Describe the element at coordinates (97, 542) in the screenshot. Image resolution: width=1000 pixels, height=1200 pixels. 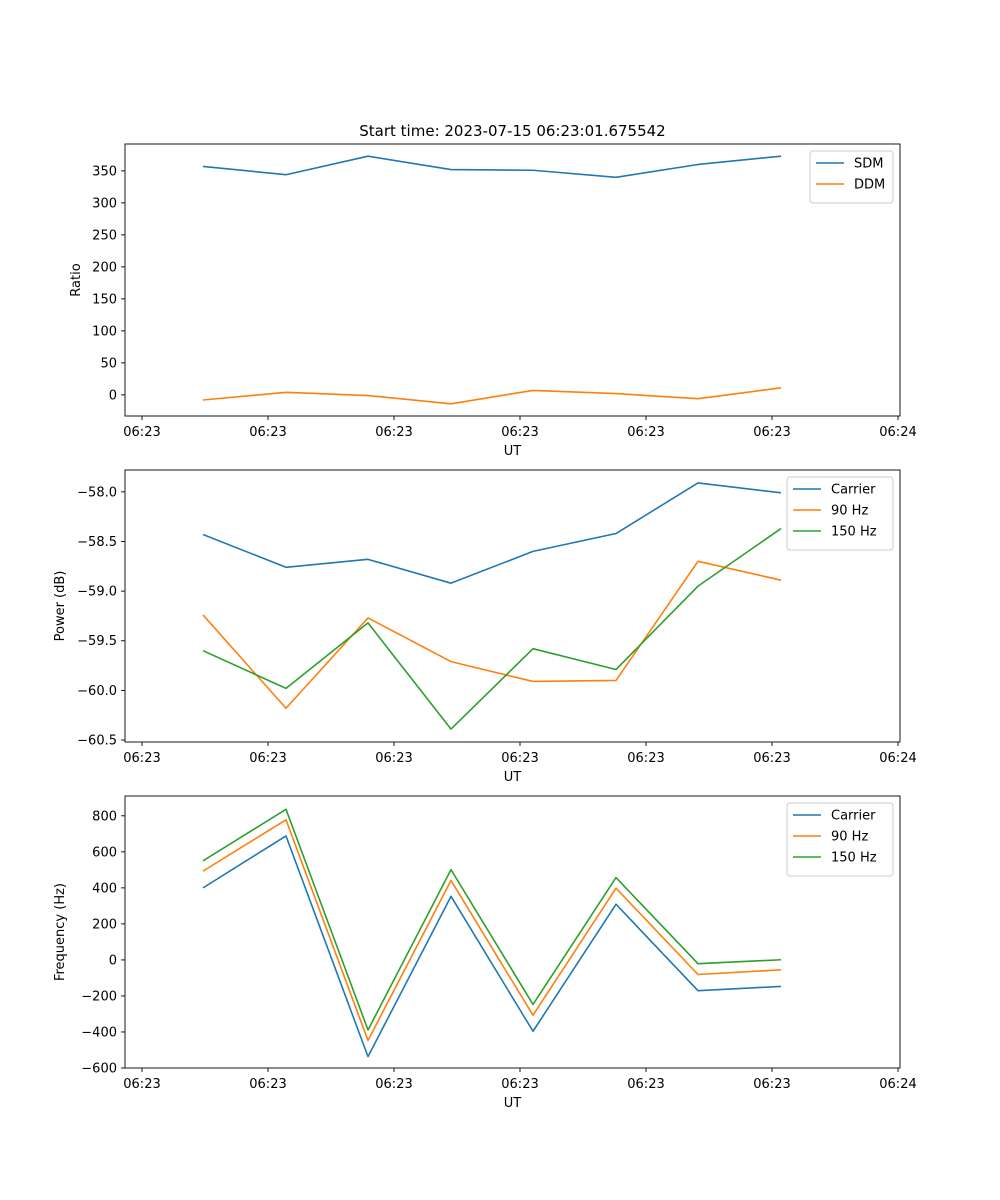
I see `y-tick-label: −58.5` at that location.